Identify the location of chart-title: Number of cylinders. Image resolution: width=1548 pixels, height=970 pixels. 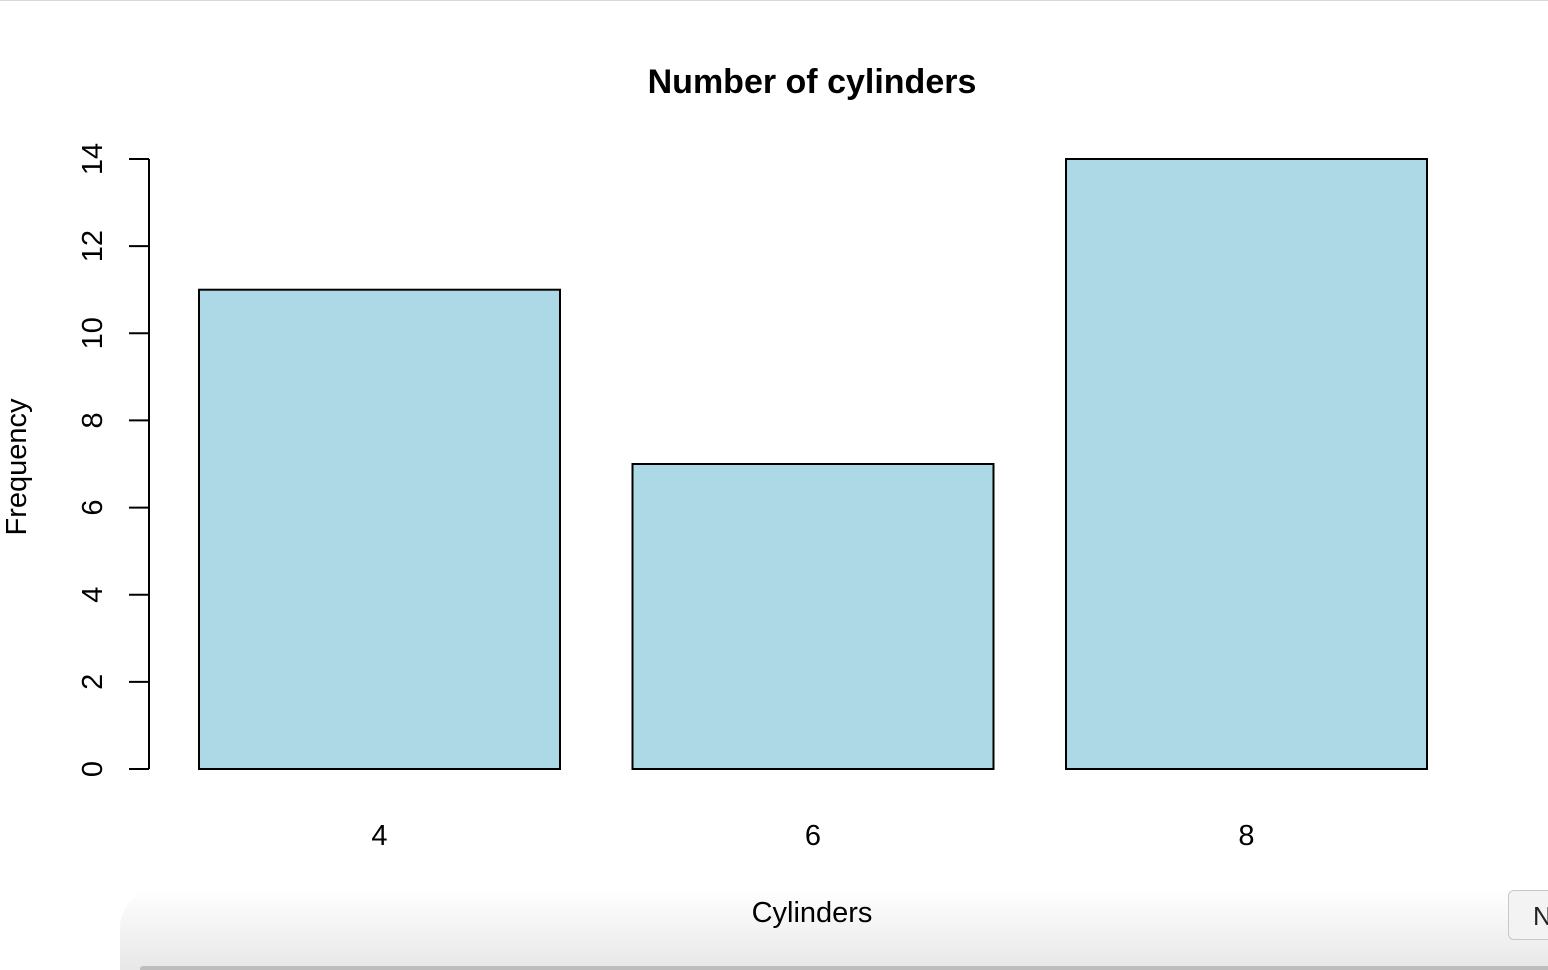
(812, 82).